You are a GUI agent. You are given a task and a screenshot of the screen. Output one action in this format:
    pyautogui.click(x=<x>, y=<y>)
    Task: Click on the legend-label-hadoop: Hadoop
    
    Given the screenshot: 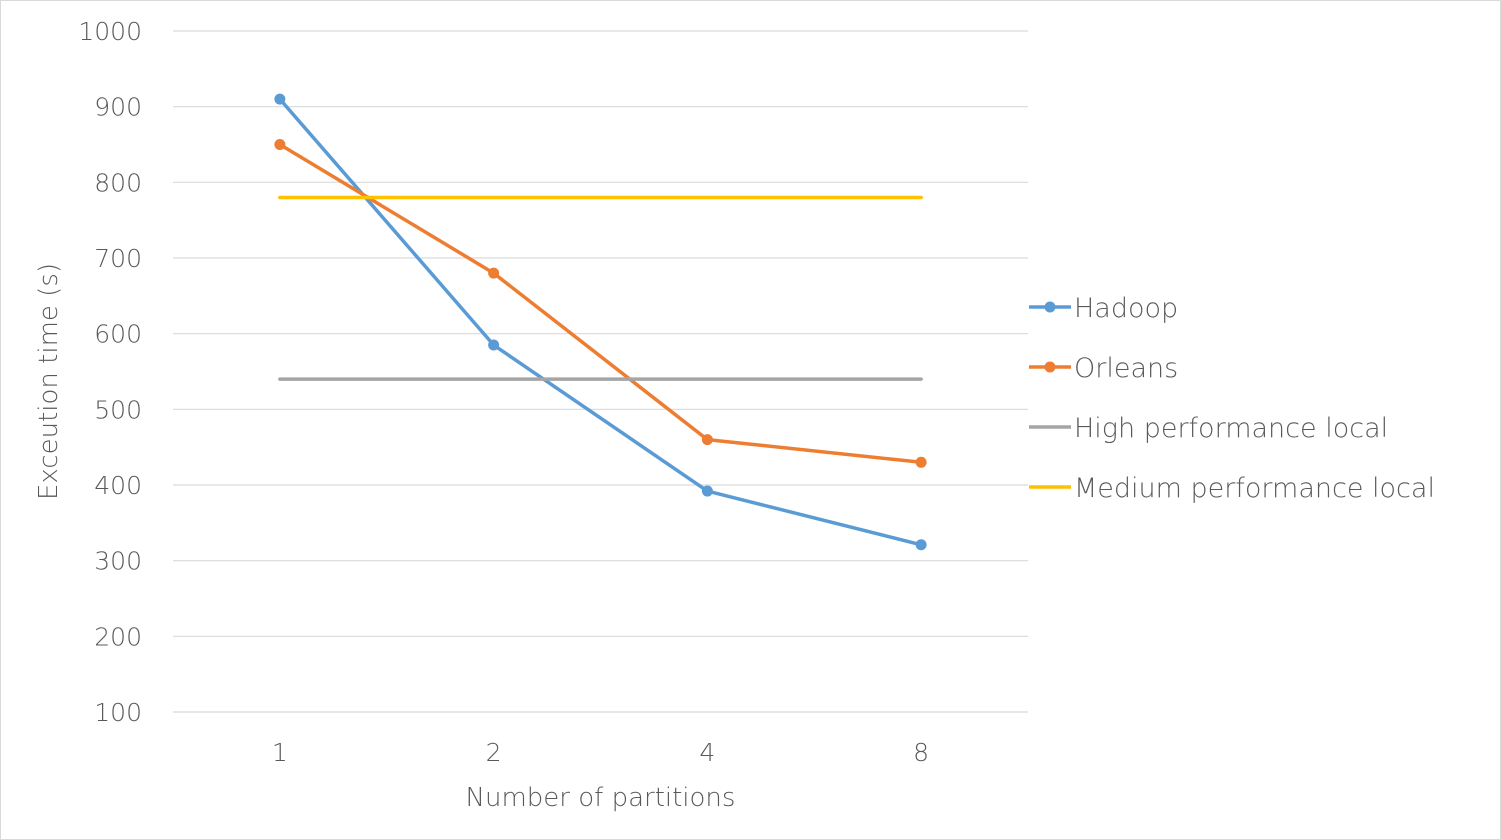 What is the action you would take?
    pyautogui.click(x=1126, y=308)
    